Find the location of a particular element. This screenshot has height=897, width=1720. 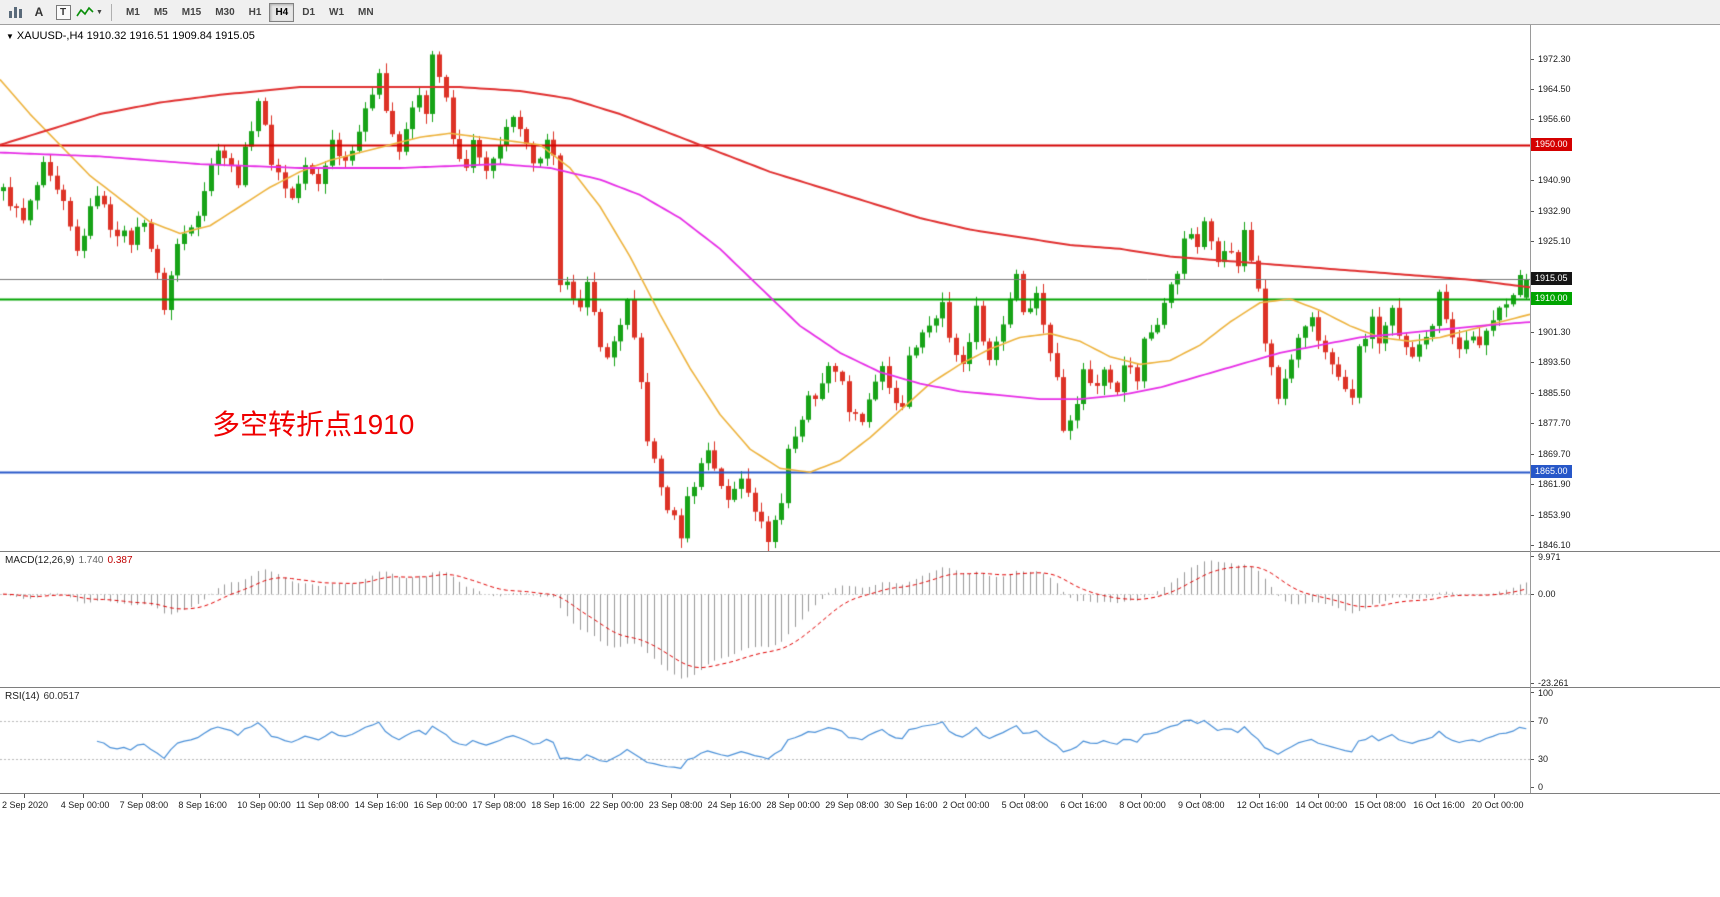

macd-scale: 9.971 0.00 -23.261 is located at coordinates (1625, 620).